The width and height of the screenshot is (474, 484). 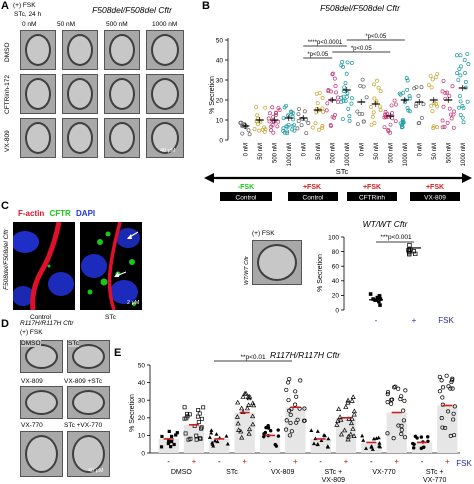 I want to click on panel-d-title: R117H/R117H Cftr, so click(x=47, y=323).